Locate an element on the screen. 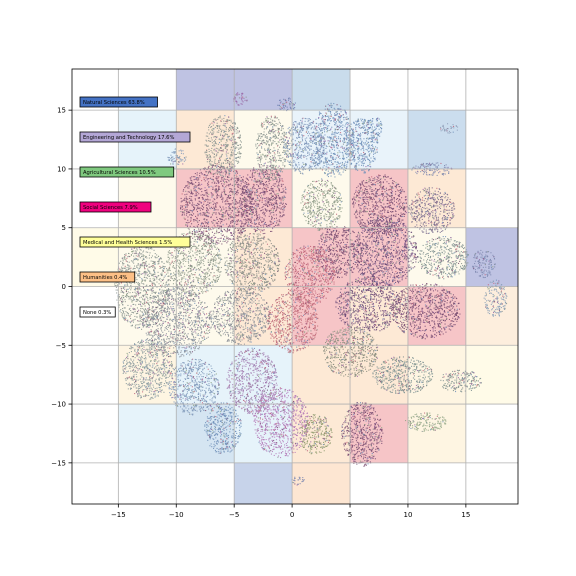  grid-cell is located at coordinates (437, 374).